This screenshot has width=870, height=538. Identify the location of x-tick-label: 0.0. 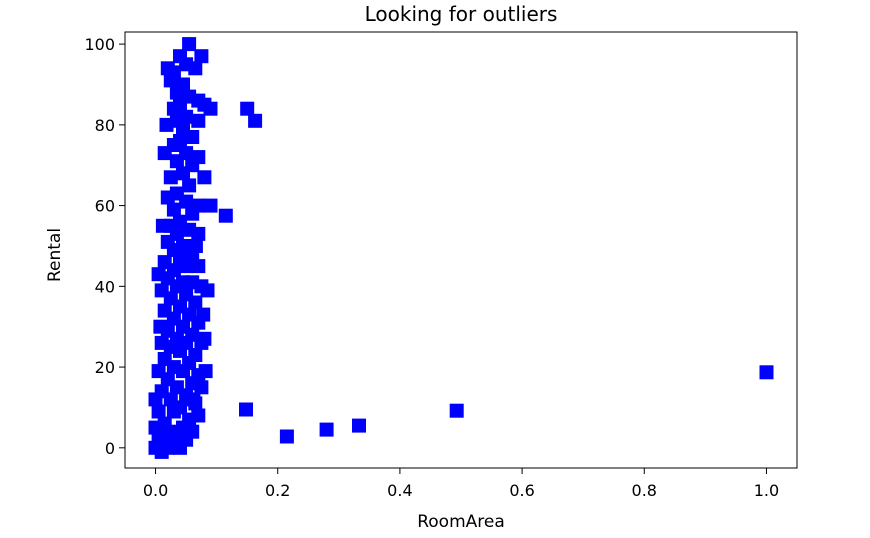
(155, 490).